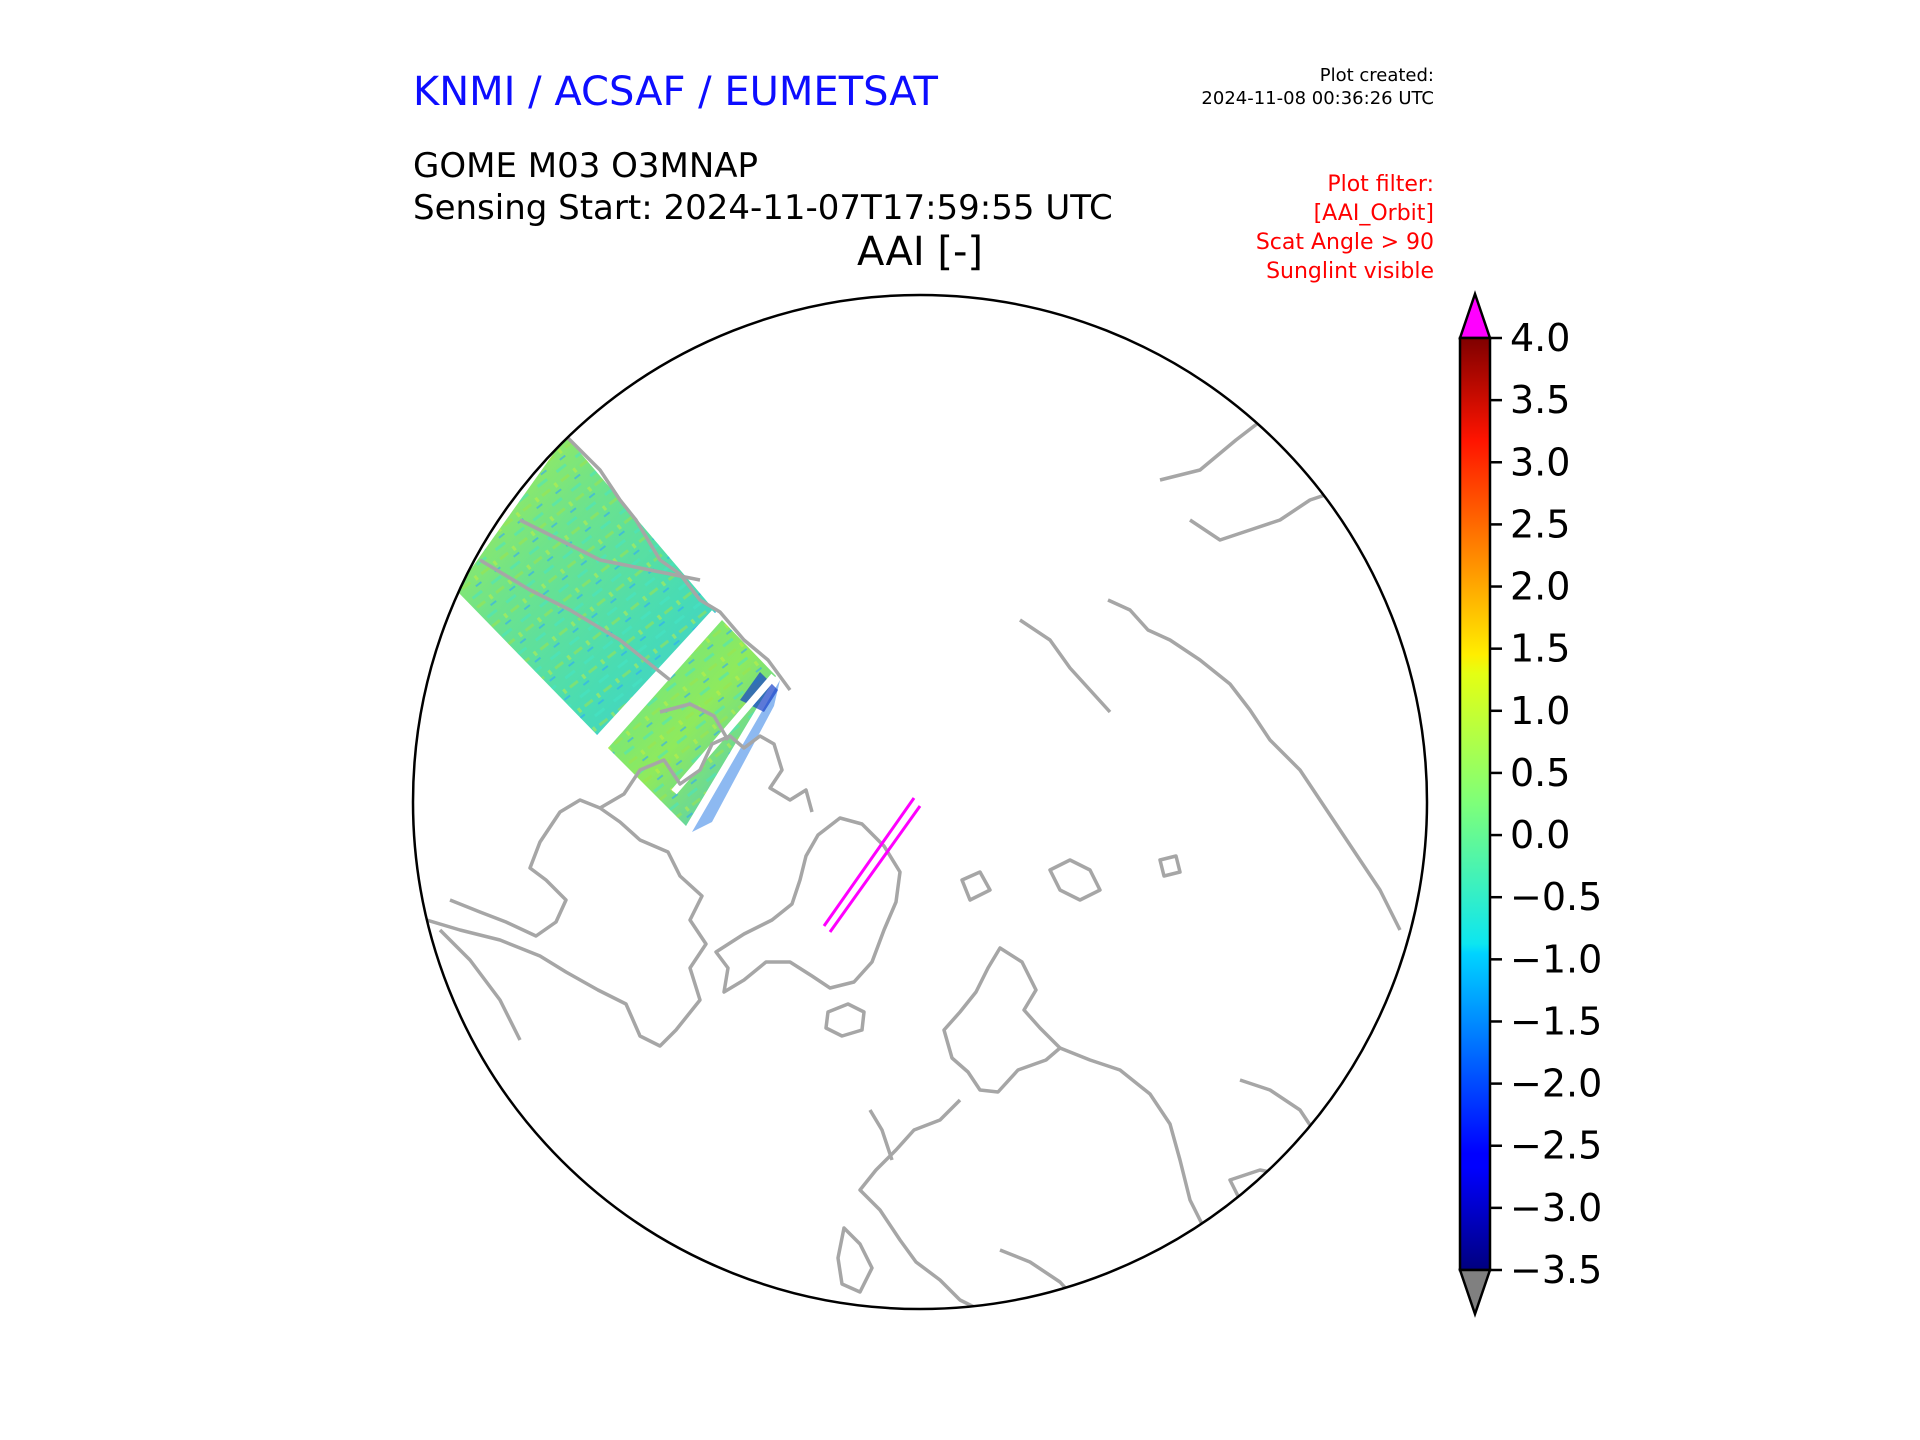 This screenshot has height=1440, width=1920. What do you see at coordinates (1540, 835) in the screenshot?
I see `colorbar-tick-label: 0.0` at bounding box center [1540, 835].